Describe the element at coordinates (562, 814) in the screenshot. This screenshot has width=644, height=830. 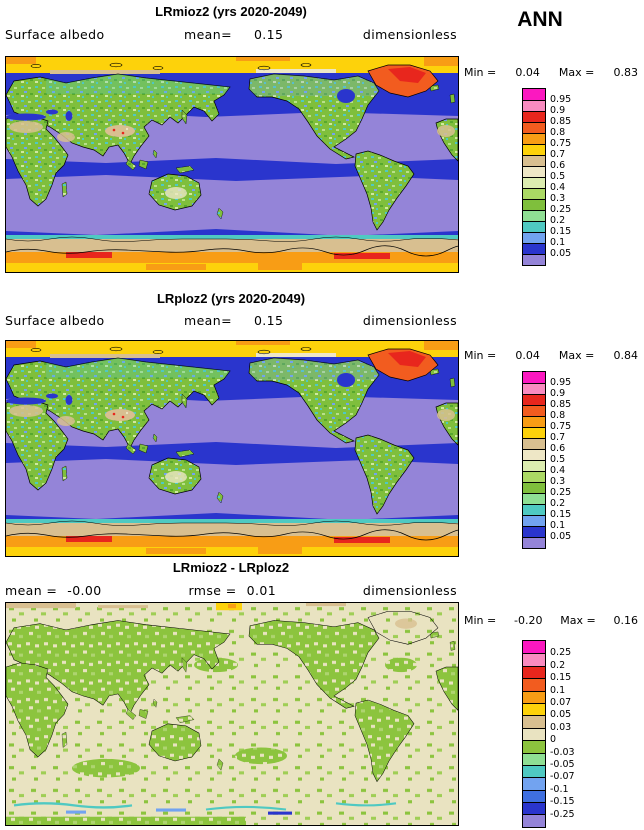
I see `colorbar-tick-label: -0.25` at that location.